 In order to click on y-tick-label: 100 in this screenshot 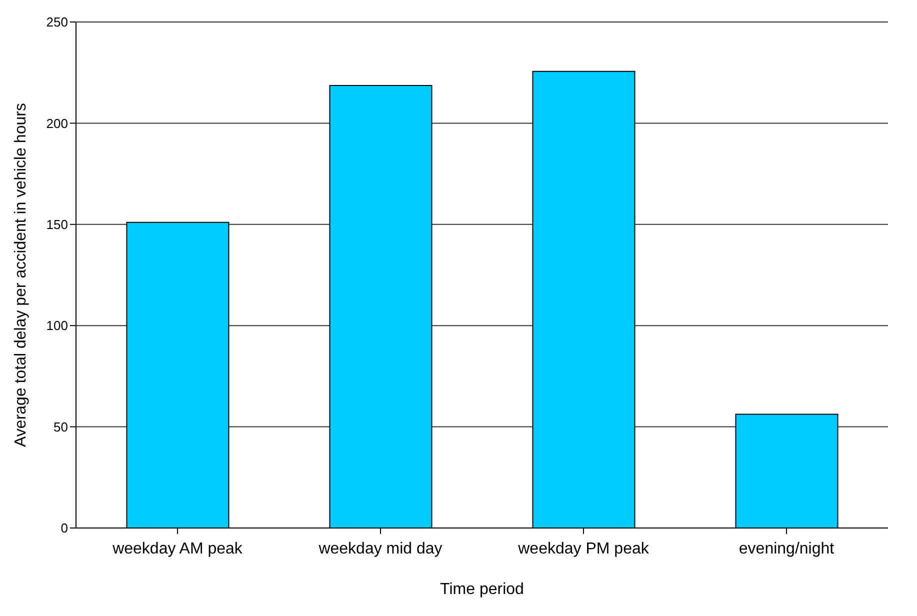, I will do `click(57, 326)`.